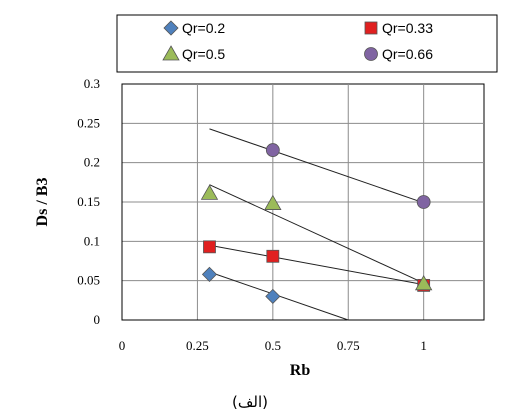 The image size is (512, 419). I want to click on y-tick-label: 0.3, so click(92, 83).